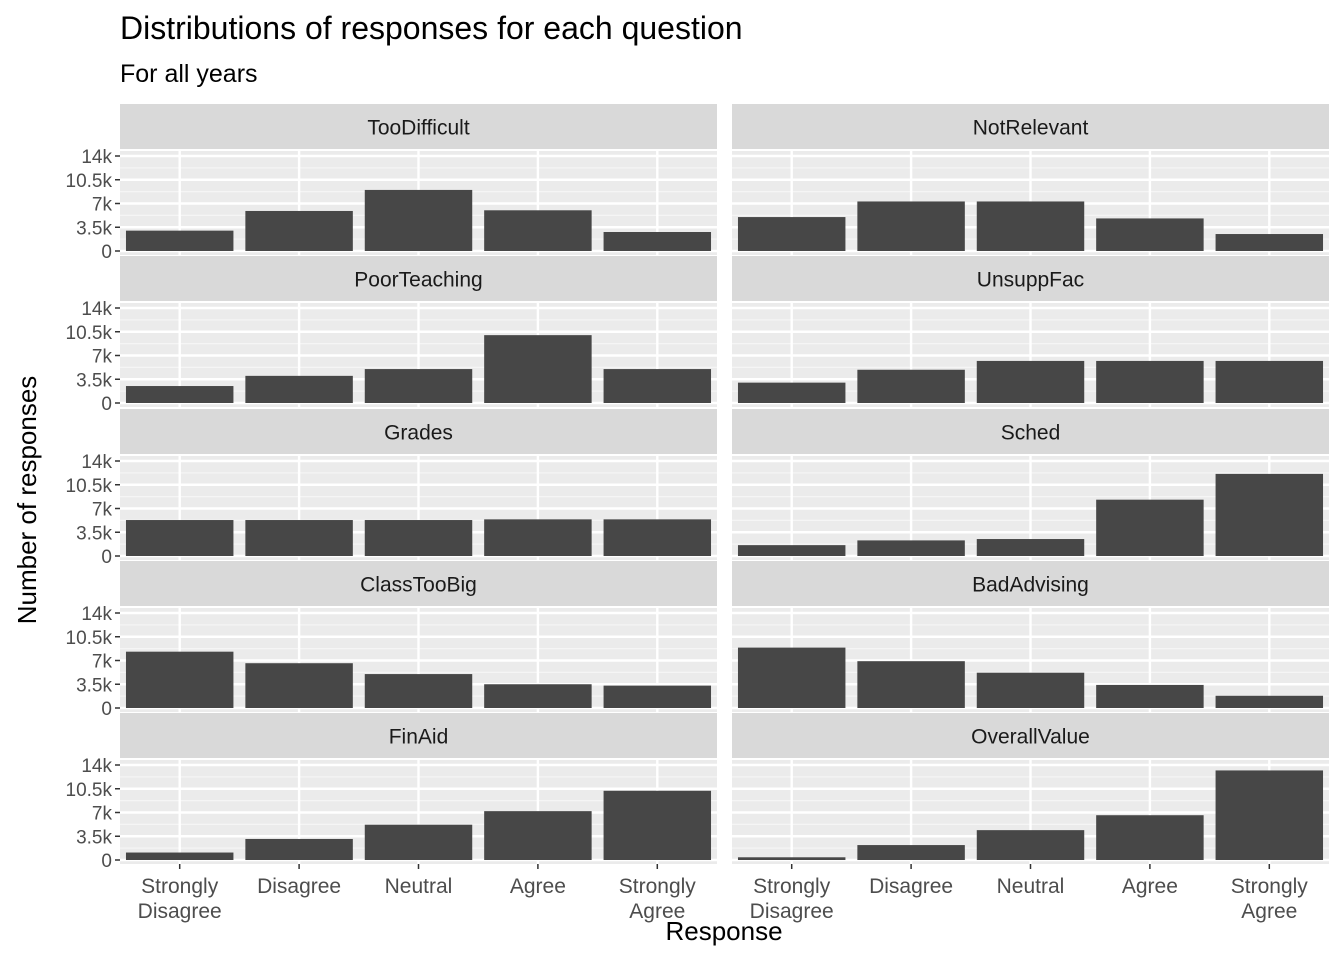 The width and height of the screenshot is (1344, 960). Describe the element at coordinates (418, 128) in the screenshot. I see `facet-strip-label: TooDifficult` at that location.